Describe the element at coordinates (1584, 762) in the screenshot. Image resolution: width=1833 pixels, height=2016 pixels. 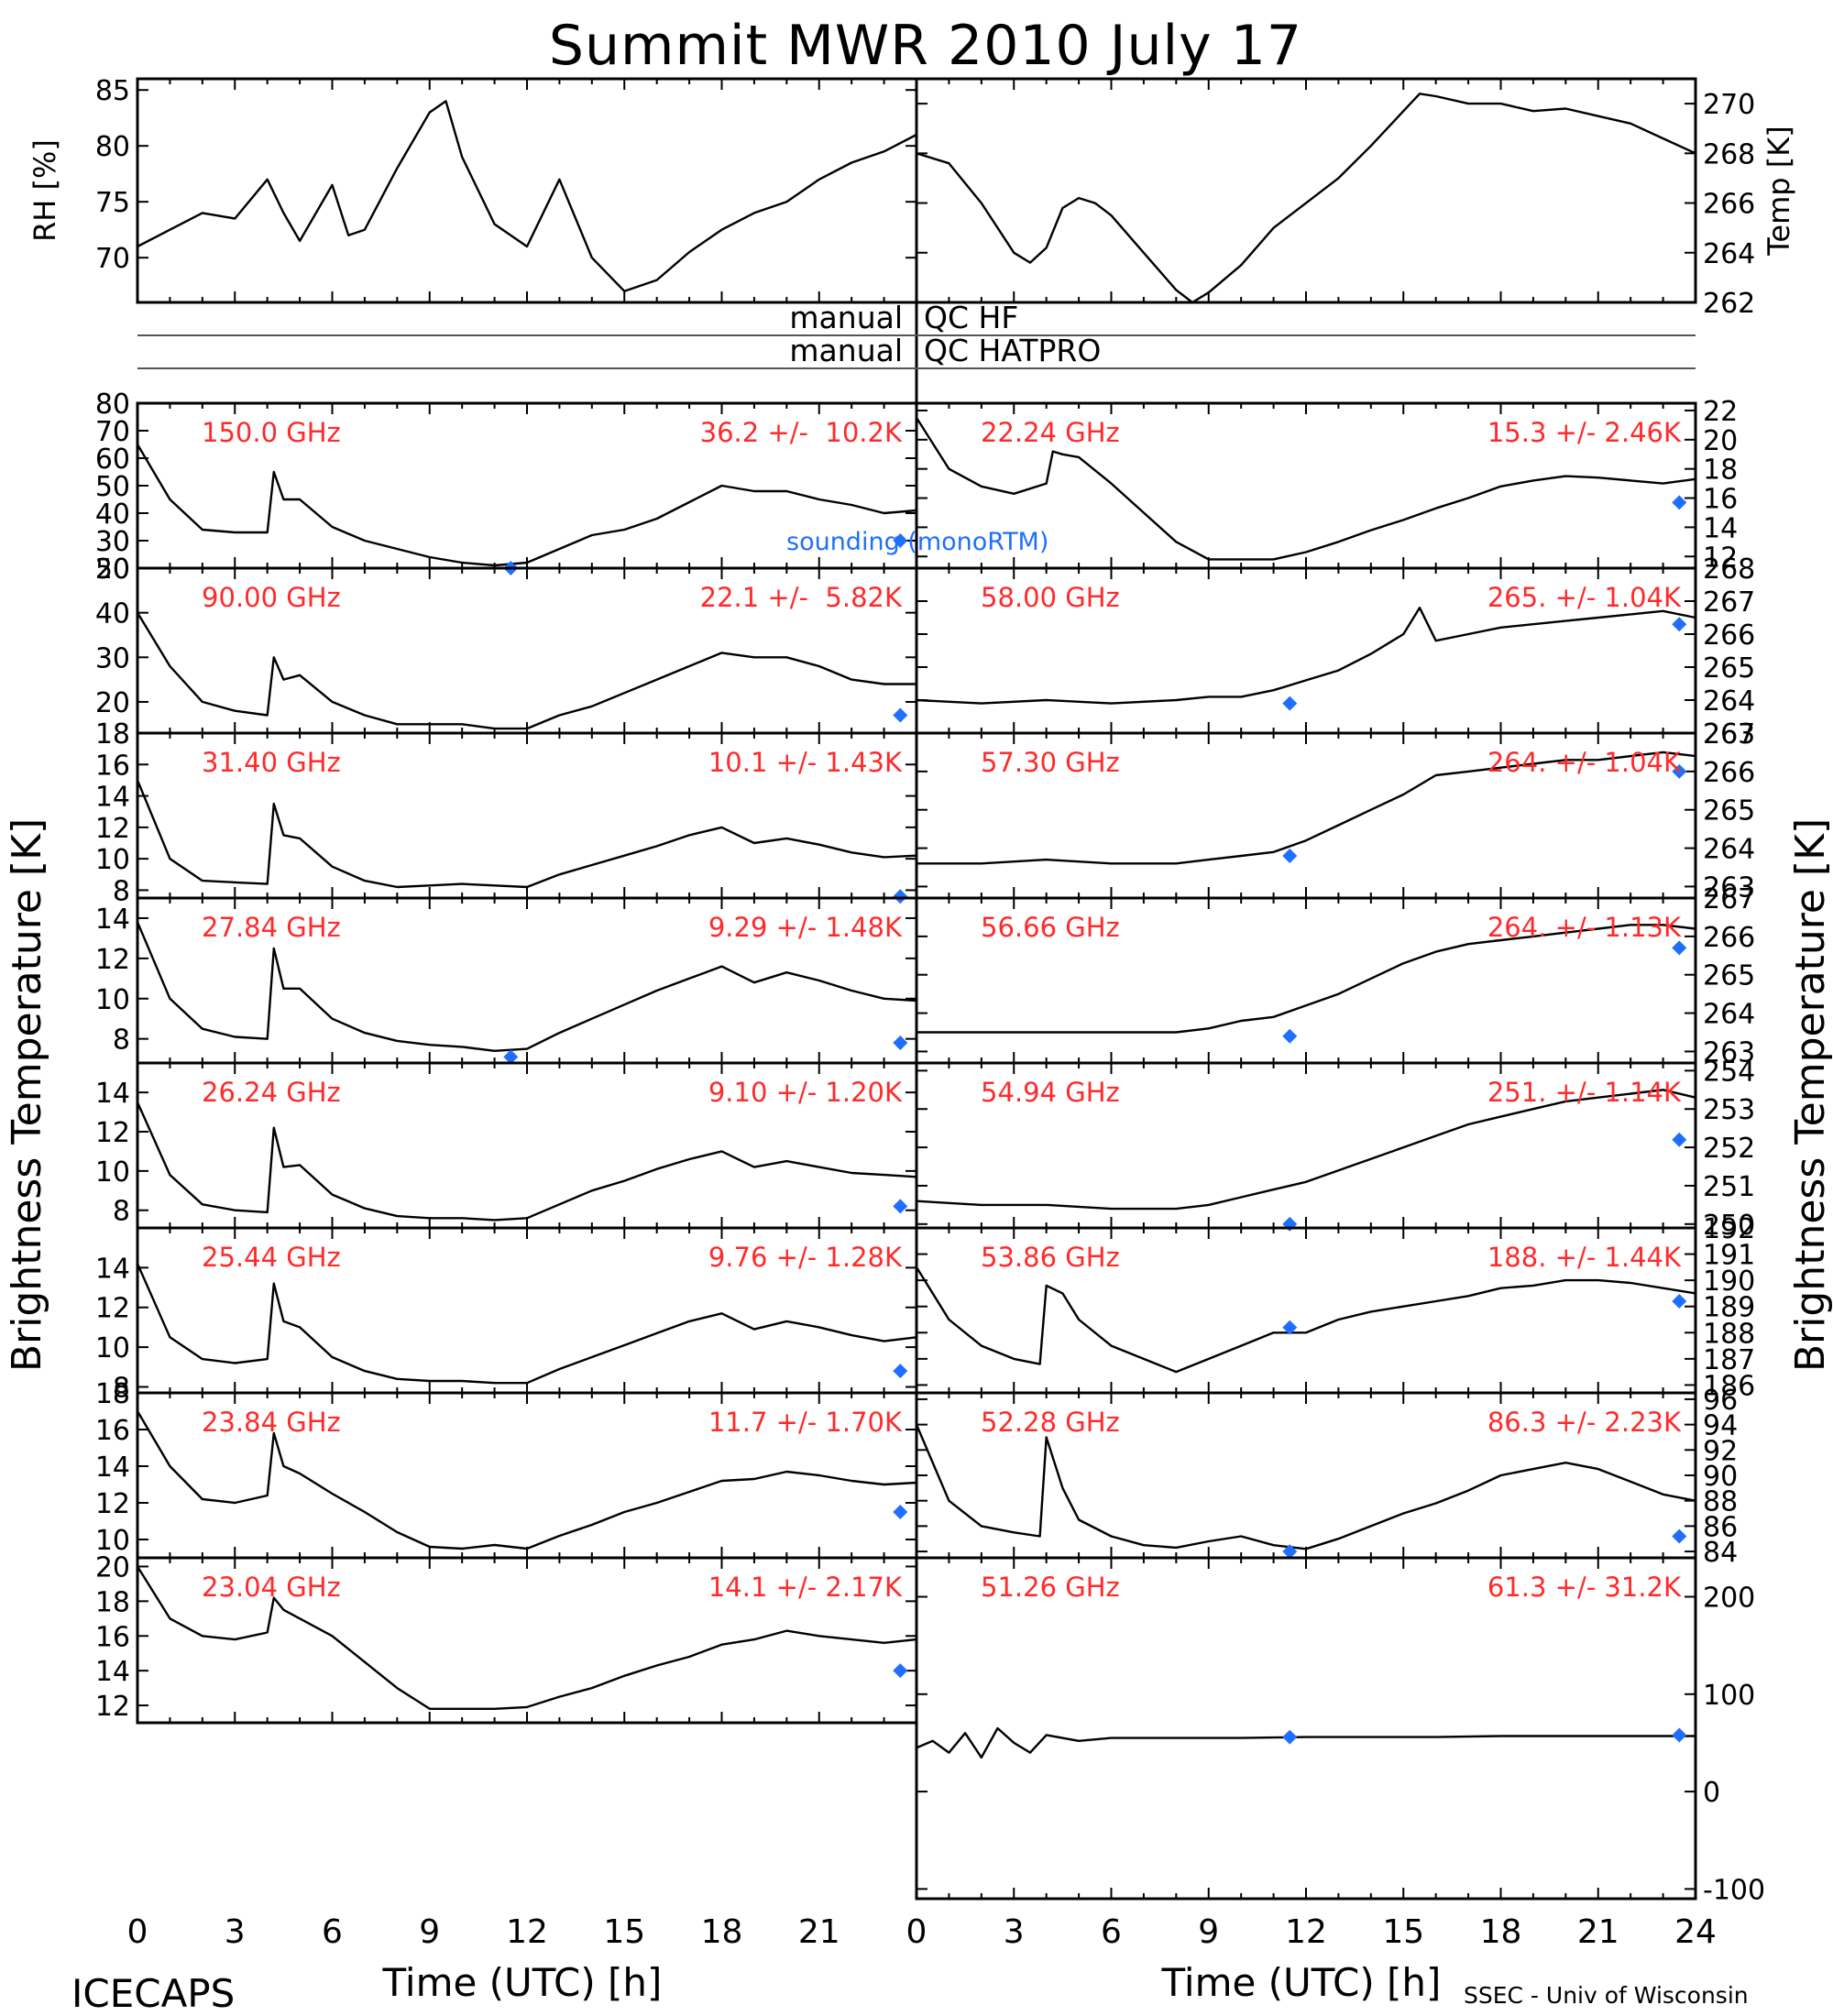
I see `channel-stats: 264. +/- 1.04K` at that location.